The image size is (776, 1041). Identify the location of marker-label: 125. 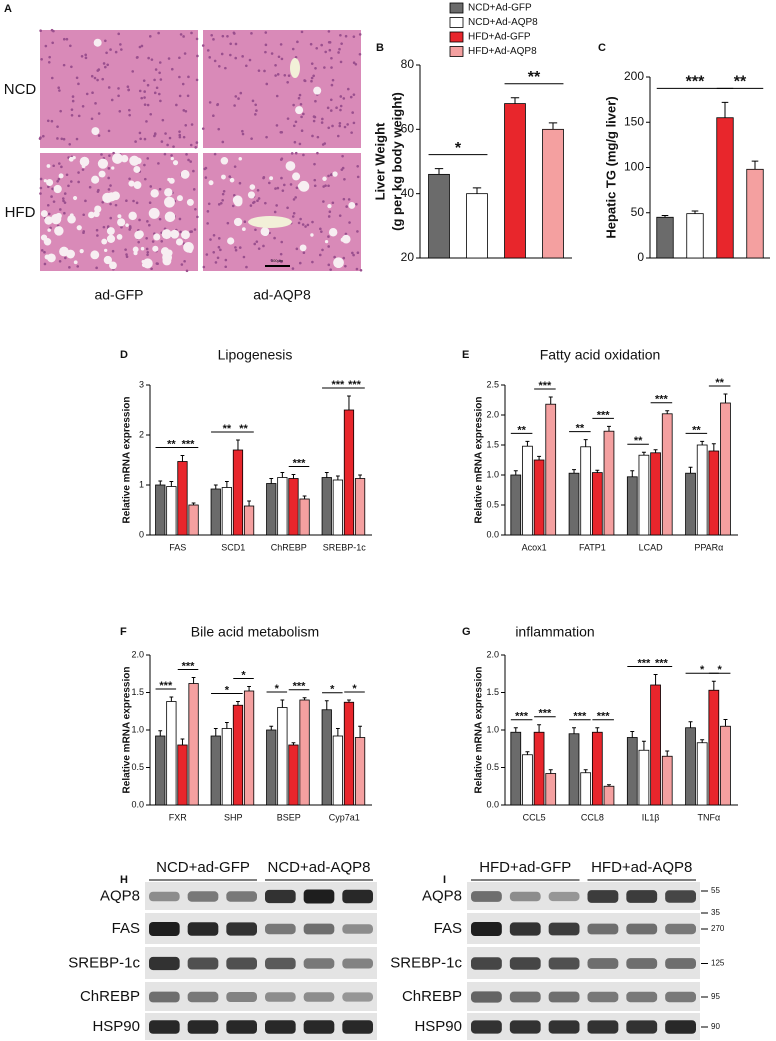
(718, 963).